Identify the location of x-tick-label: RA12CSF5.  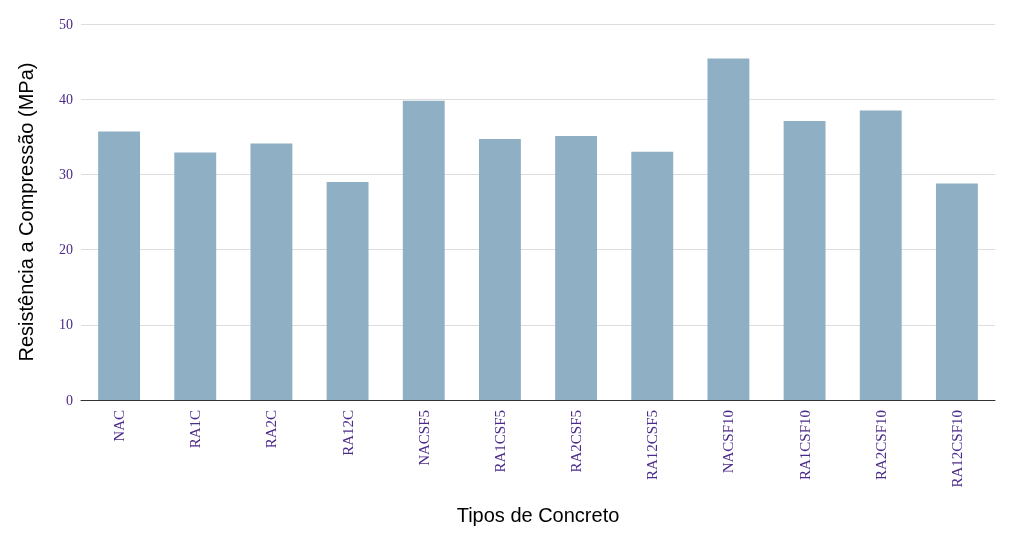
(652, 445).